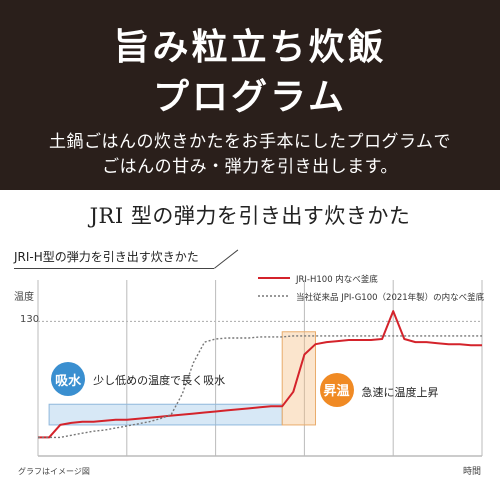  I want to click on chart-title: JRI-H型の弾力を引き出す炊きかた, so click(106, 257).